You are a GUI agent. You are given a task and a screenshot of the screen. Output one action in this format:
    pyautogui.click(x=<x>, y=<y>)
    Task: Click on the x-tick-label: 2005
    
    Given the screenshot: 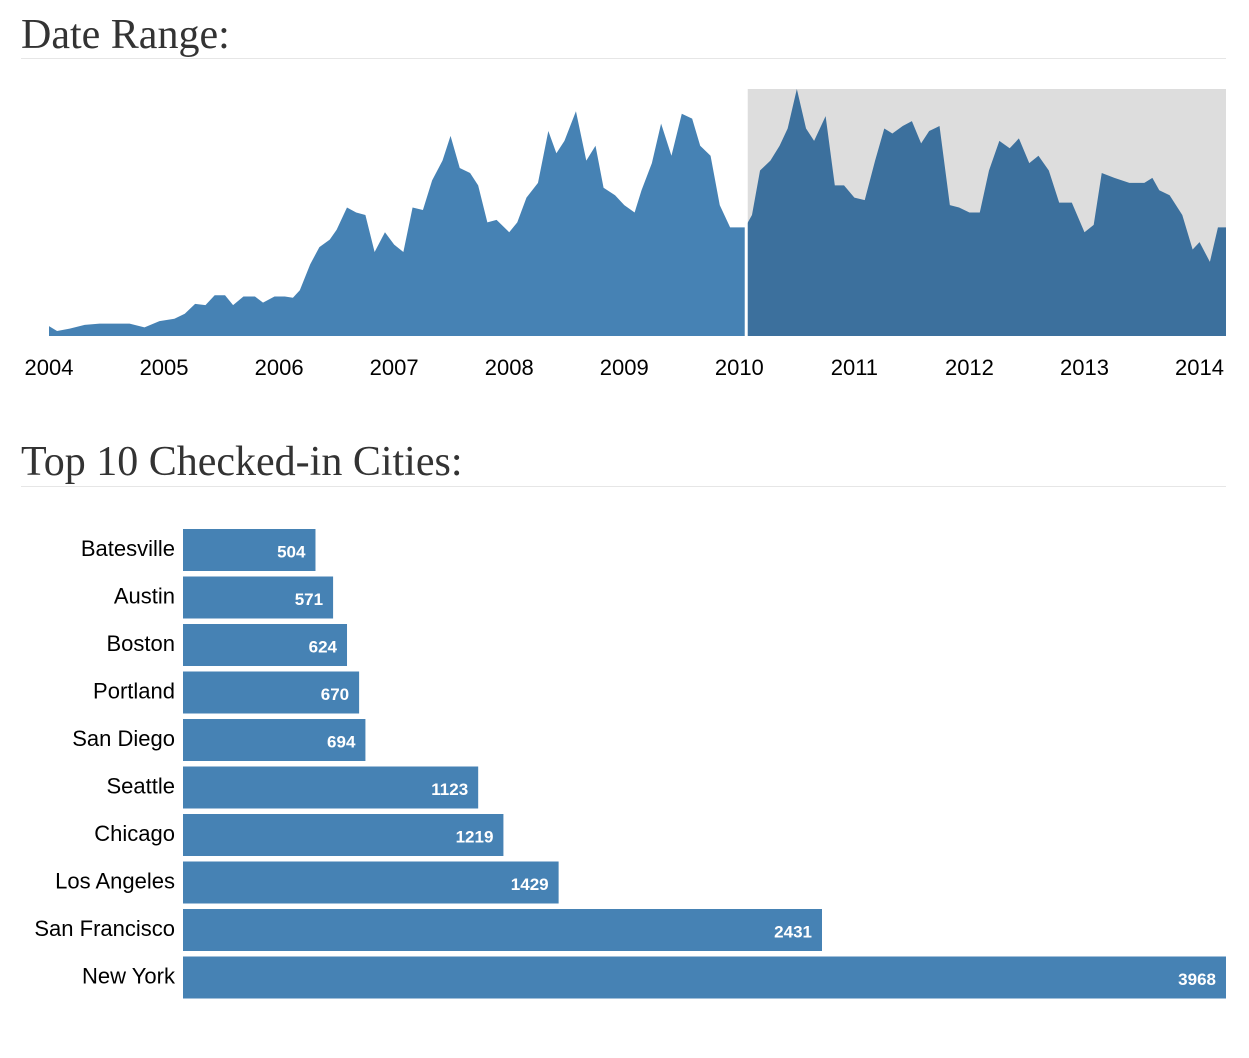 What is the action you would take?
    pyautogui.click(x=164, y=367)
    